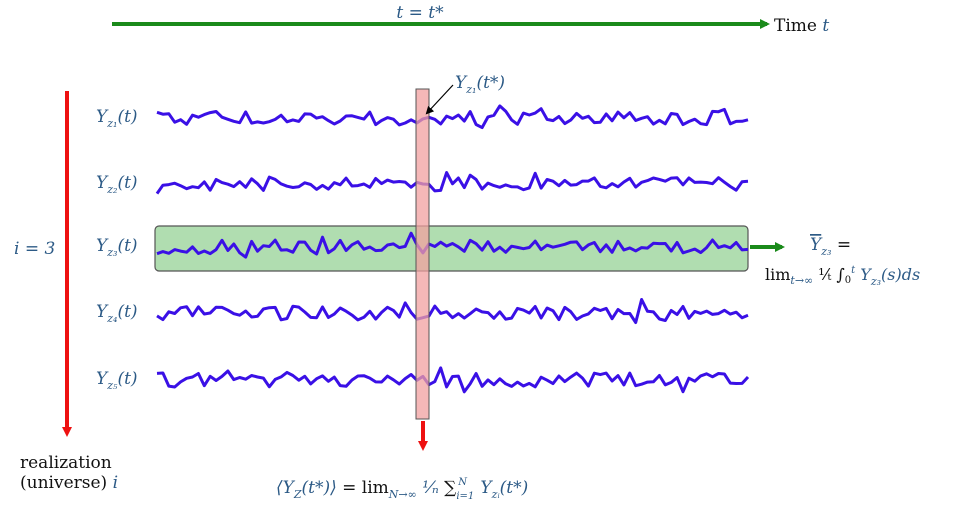 This screenshot has width=978, height=512. I want to click on series-label-1: Yz₁(t), so click(117, 118).